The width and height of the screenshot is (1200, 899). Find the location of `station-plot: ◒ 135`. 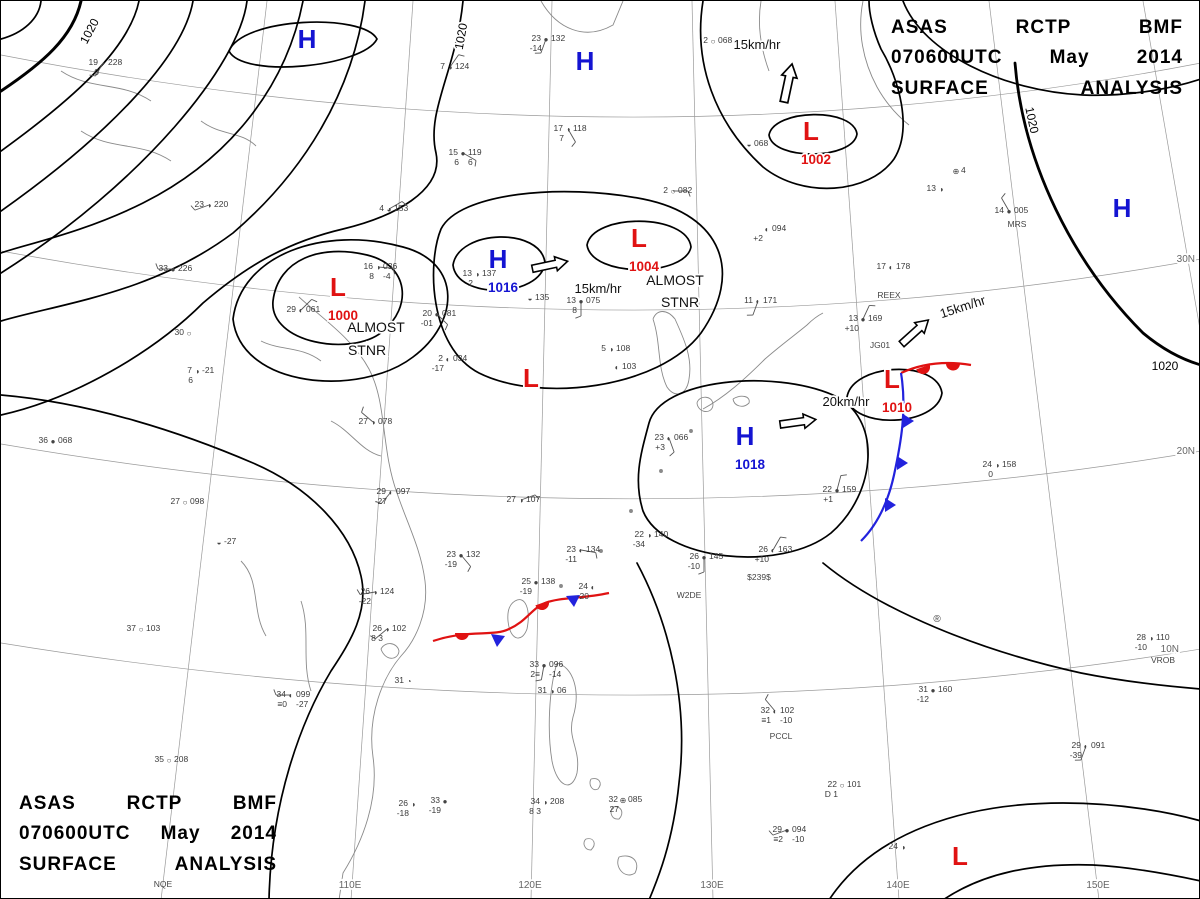

station-plot: ◒ 135 is located at coordinates (539, 297).